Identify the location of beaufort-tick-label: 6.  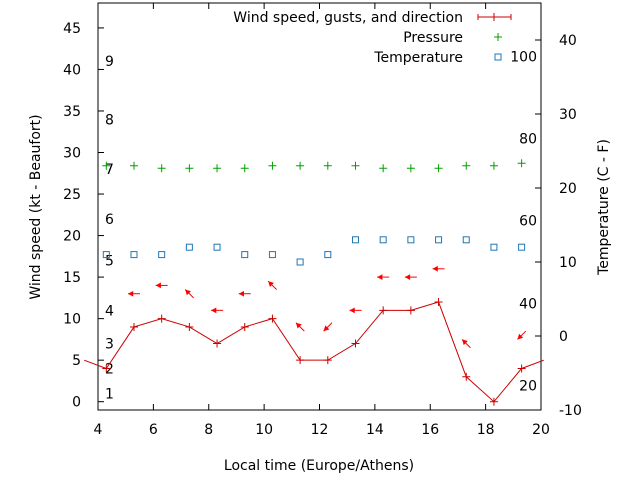
(109, 220).